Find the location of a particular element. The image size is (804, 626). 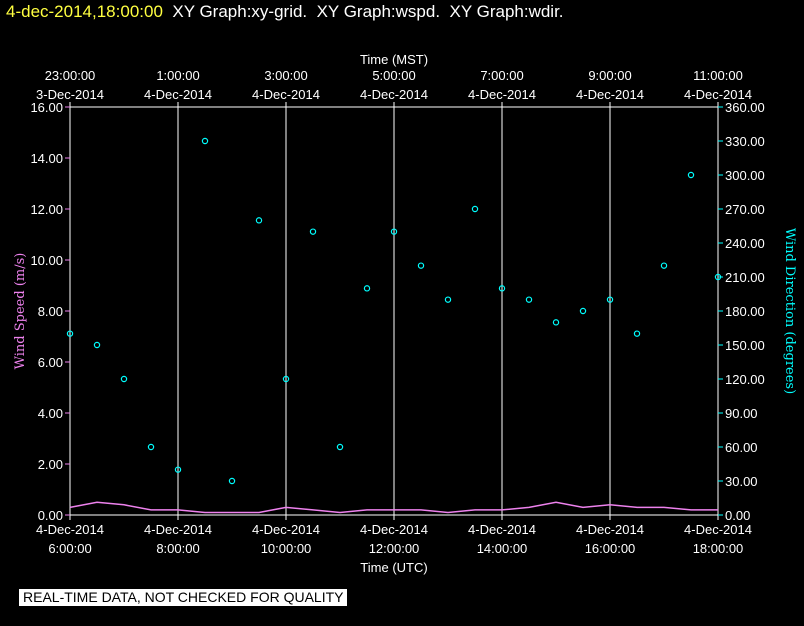

top-tick-label-date: 3-Dec-2014 is located at coordinates (70, 94).